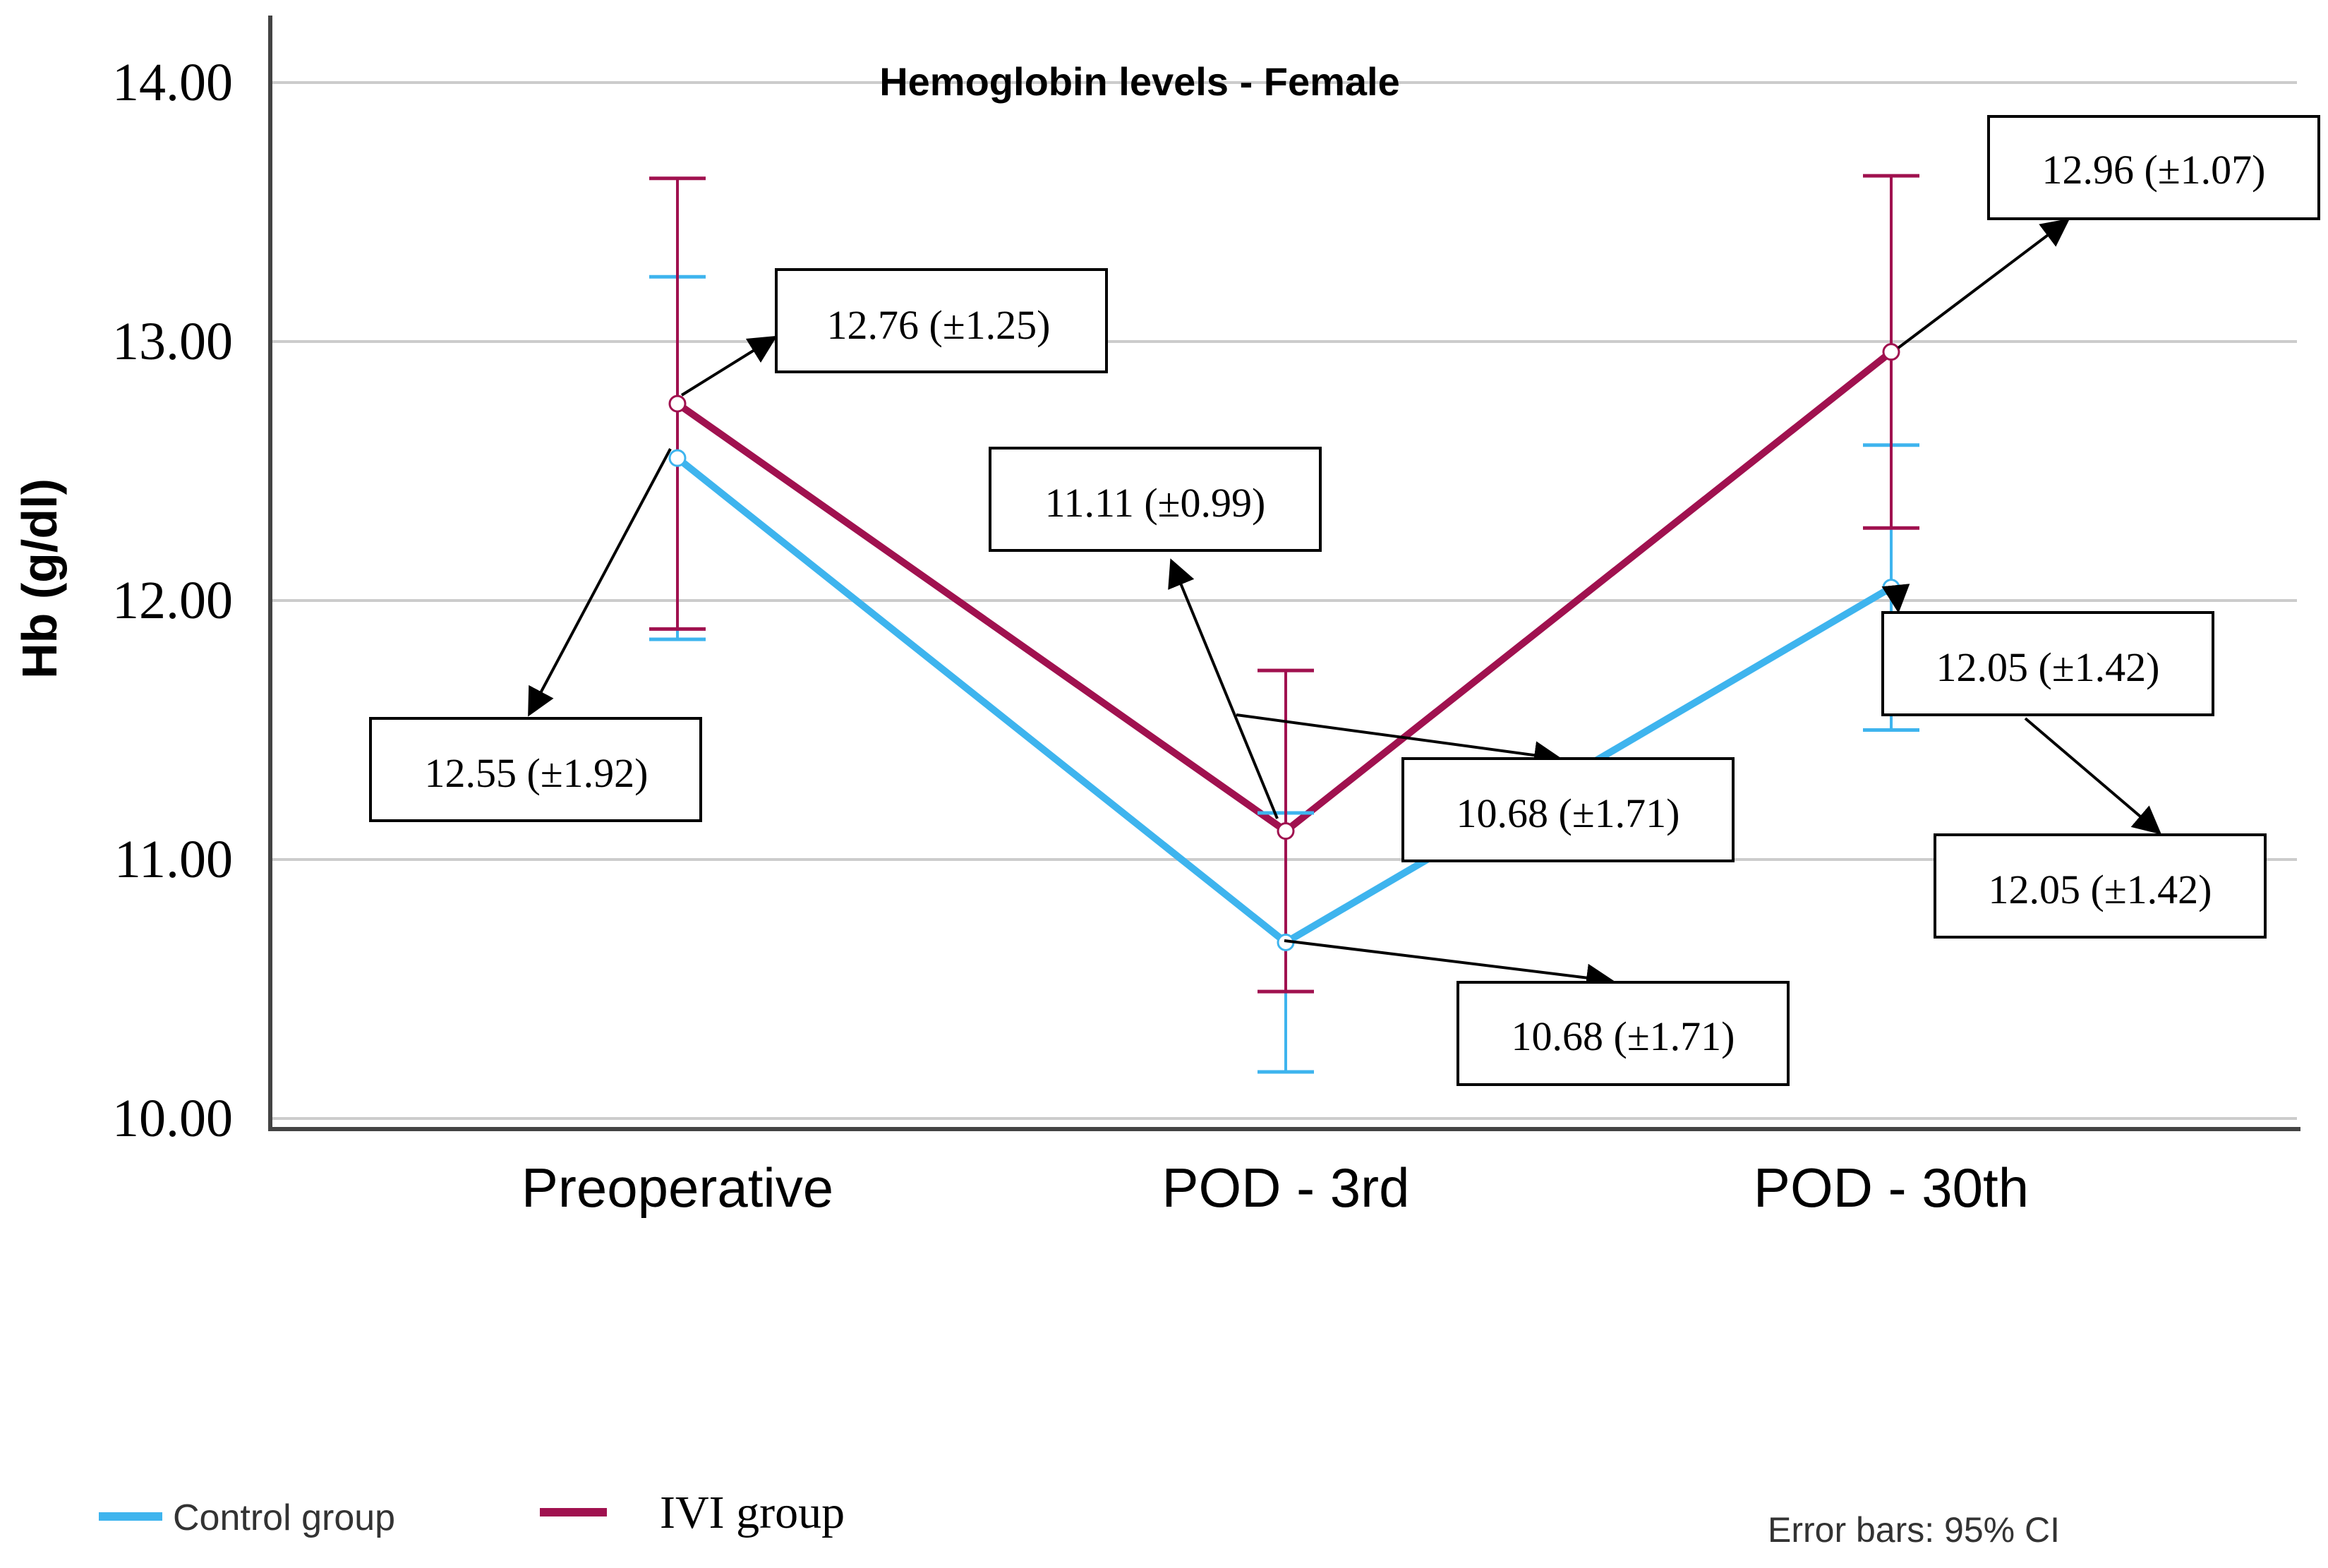 The height and width of the screenshot is (1568, 2328). I want to click on annotation-label: 12.55 (±1.92), so click(537, 773).